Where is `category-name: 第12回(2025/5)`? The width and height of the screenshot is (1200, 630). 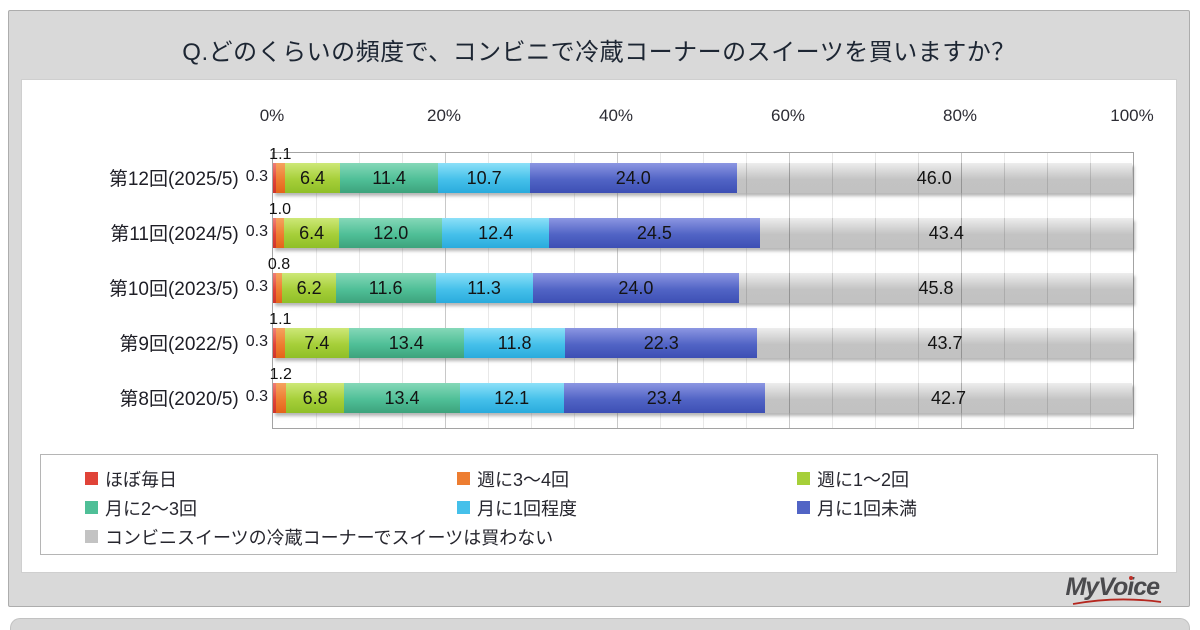 category-name: 第12回(2025/5) is located at coordinates (173, 179).